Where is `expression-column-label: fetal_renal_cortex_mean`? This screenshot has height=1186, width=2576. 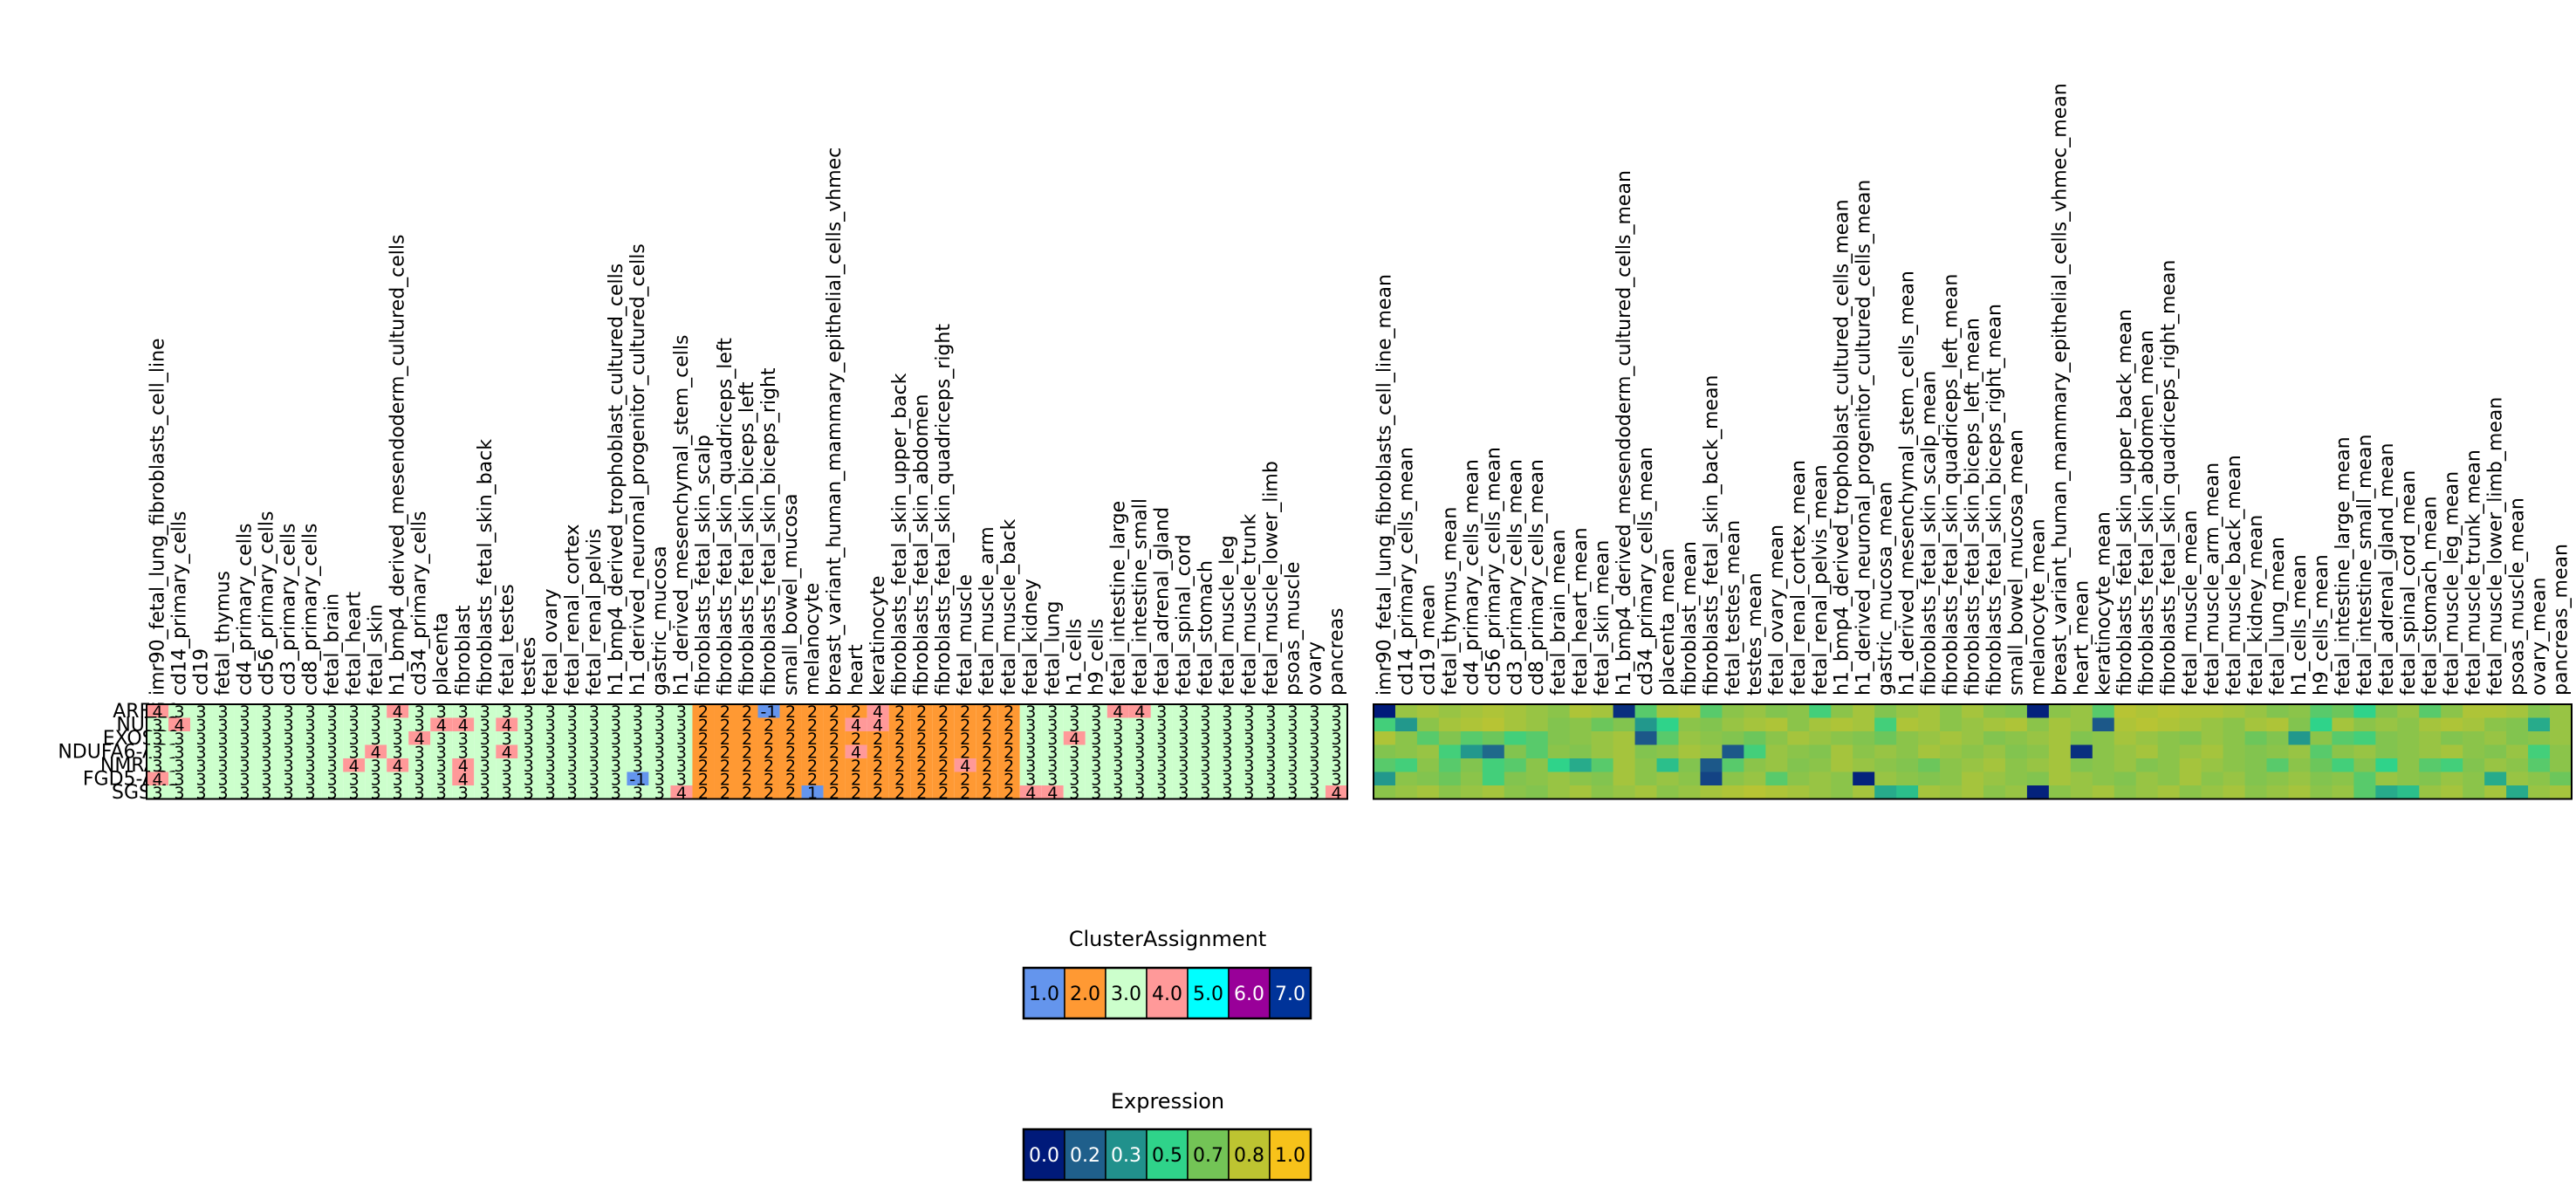
expression-column-label: fetal_renal_cortex_mean is located at coordinates (1799, 578).